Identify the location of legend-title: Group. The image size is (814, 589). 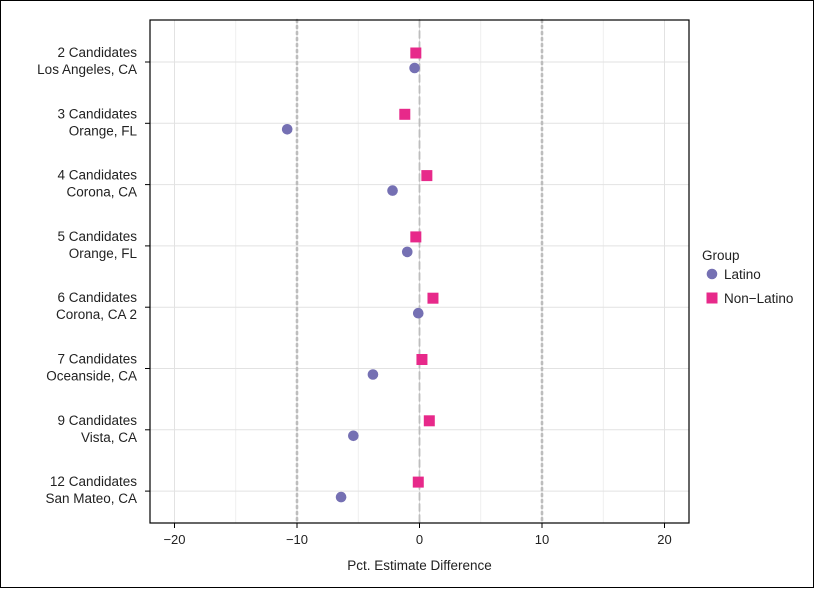
(721, 255).